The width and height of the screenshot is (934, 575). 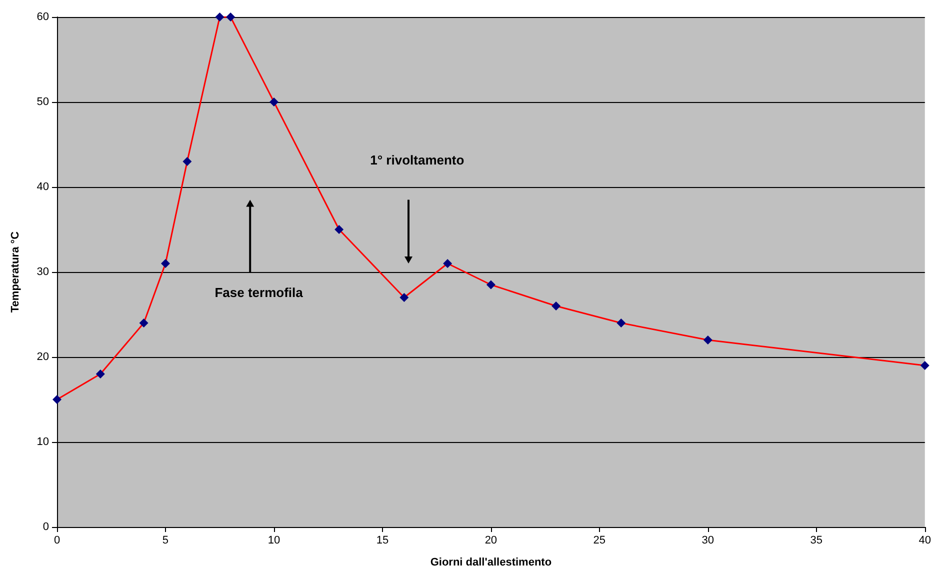 What do you see at coordinates (491, 540) in the screenshot?
I see `x-tick-label: 20` at bounding box center [491, 540].